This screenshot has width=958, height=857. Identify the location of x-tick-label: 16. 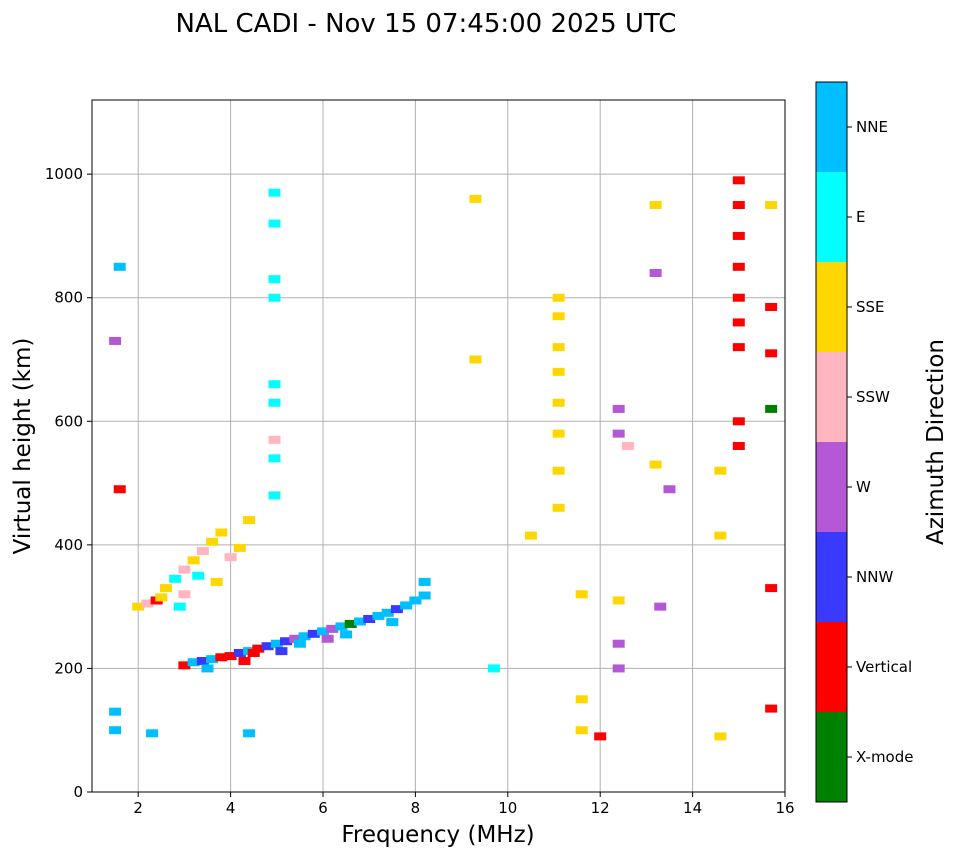
(784, 808).